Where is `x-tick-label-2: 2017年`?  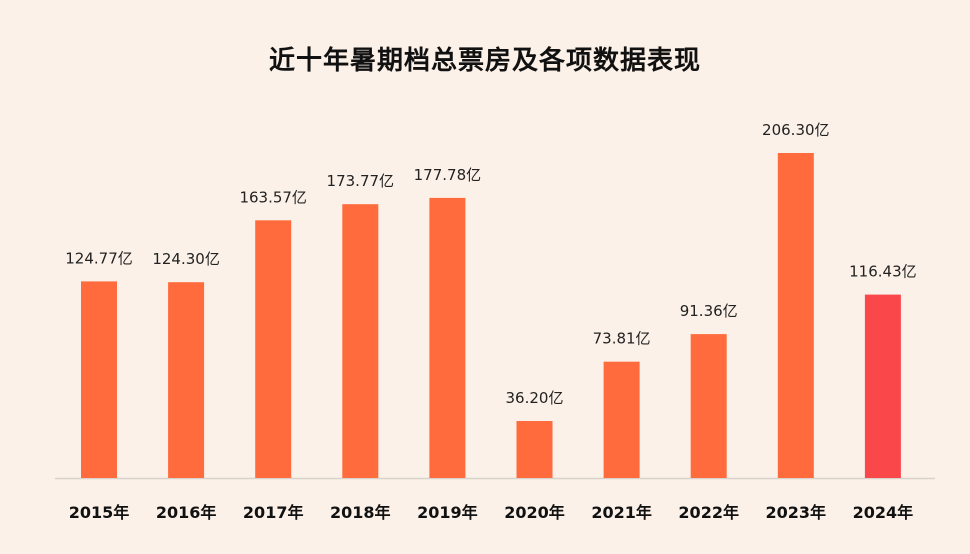
x-tick-label-2: 2017年 is located at coordinates (273, 512).